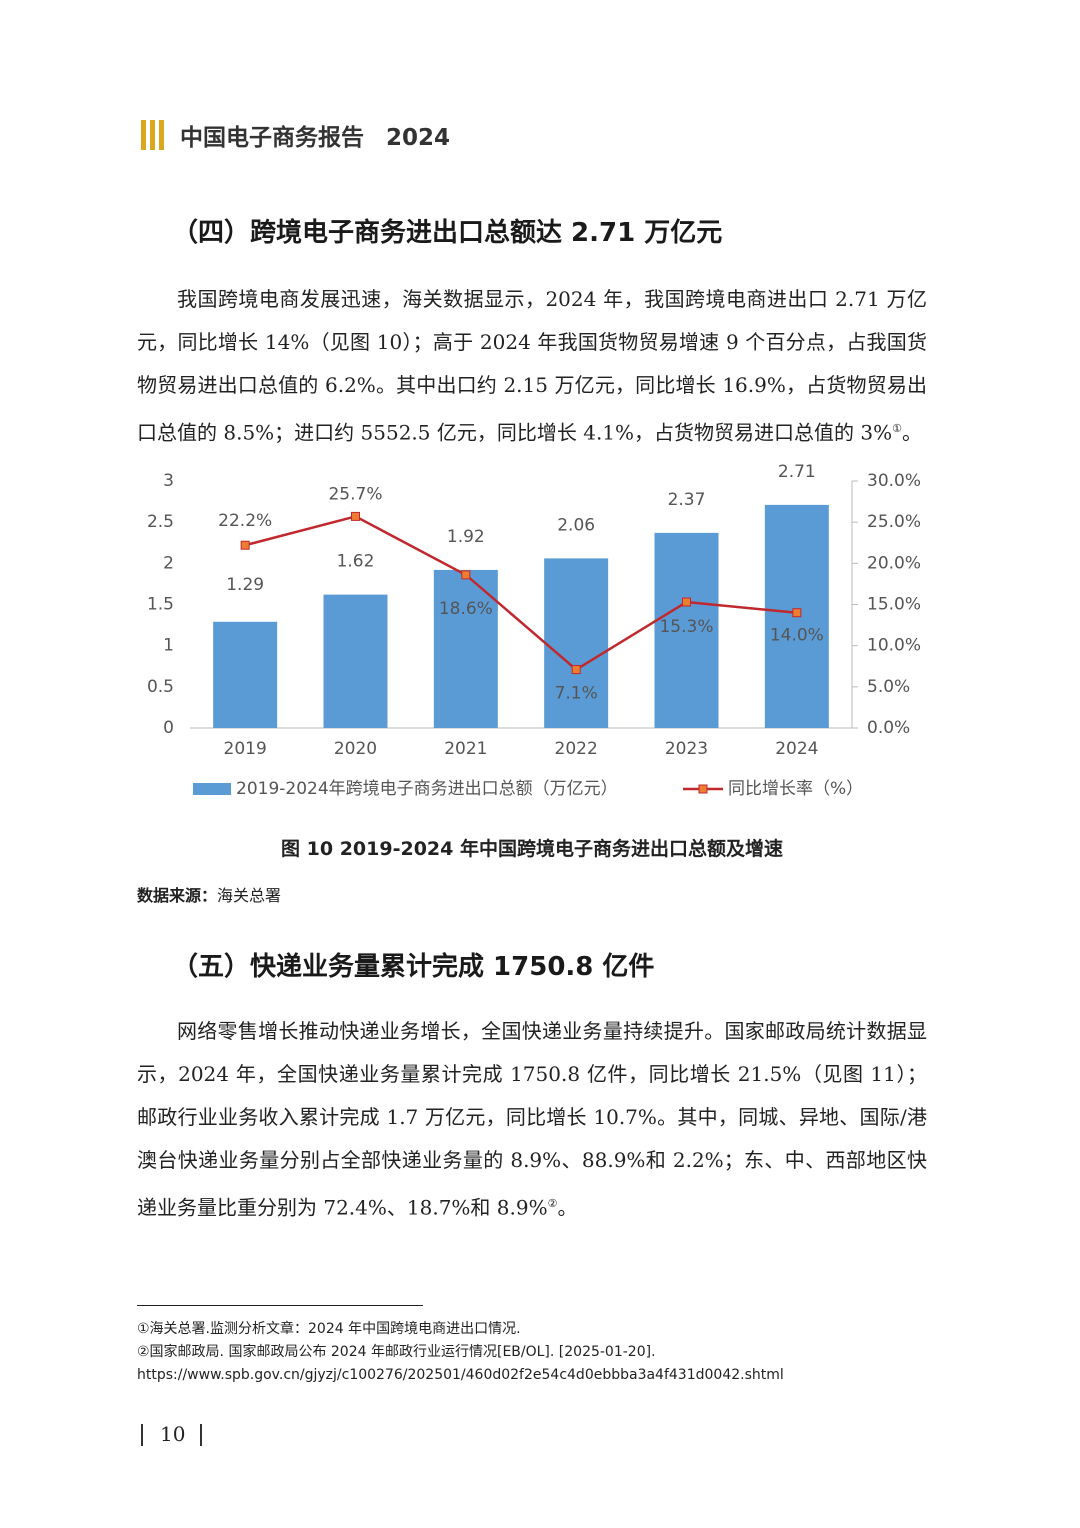 The image size is (1080, 1528). What do you see at coordinates (466, 537) in the screenshot?
I see `bar-label: 1.92` at bounding box center [466, 537].